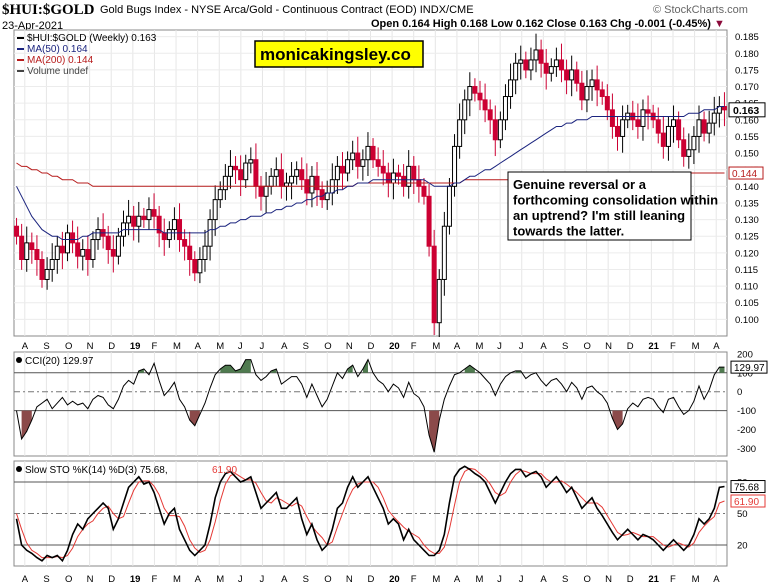 This screenshot has height=588, width=773. Describe the element at coordinates (154, 346) in the screenshot. I see `x-tick-label-price: F` at that location.